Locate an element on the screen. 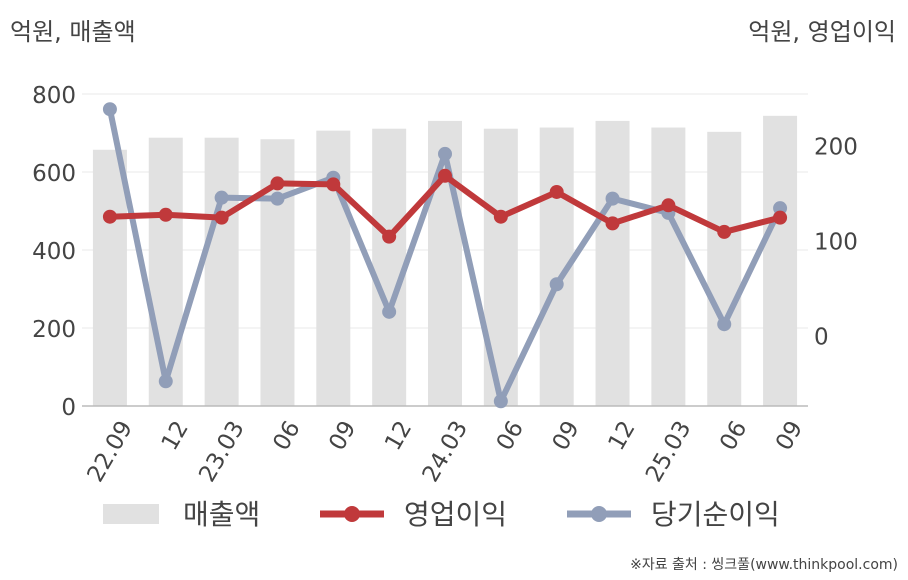 This screenshot has width=908, height=580. left-axis-tick-label: 0 is located at coordinates (68, 408).